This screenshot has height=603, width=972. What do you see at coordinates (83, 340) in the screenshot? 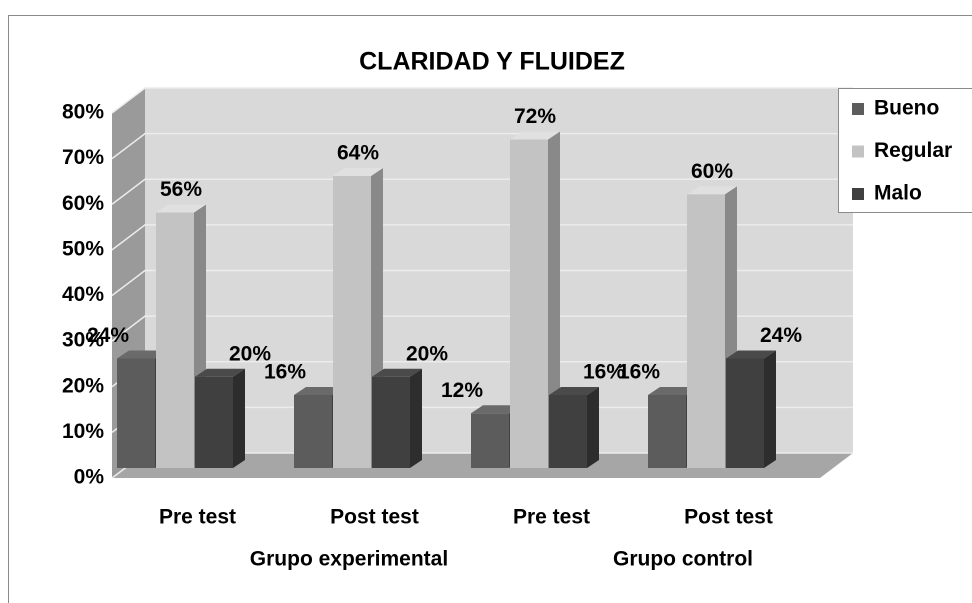
I see `y-tick-label: 30%` at bounding box center [83, 340].